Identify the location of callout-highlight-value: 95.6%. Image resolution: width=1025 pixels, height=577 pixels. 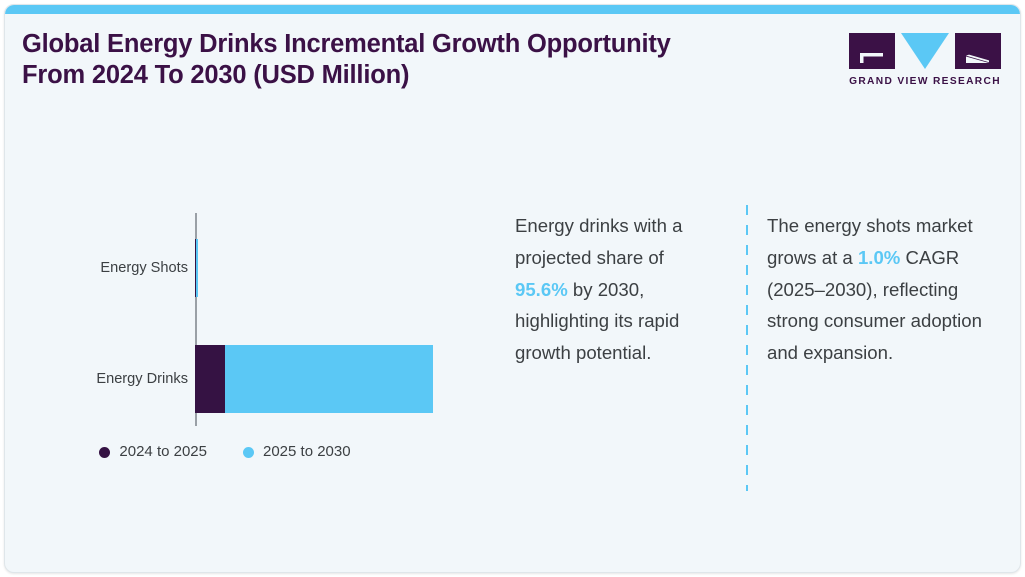
(541, 289).